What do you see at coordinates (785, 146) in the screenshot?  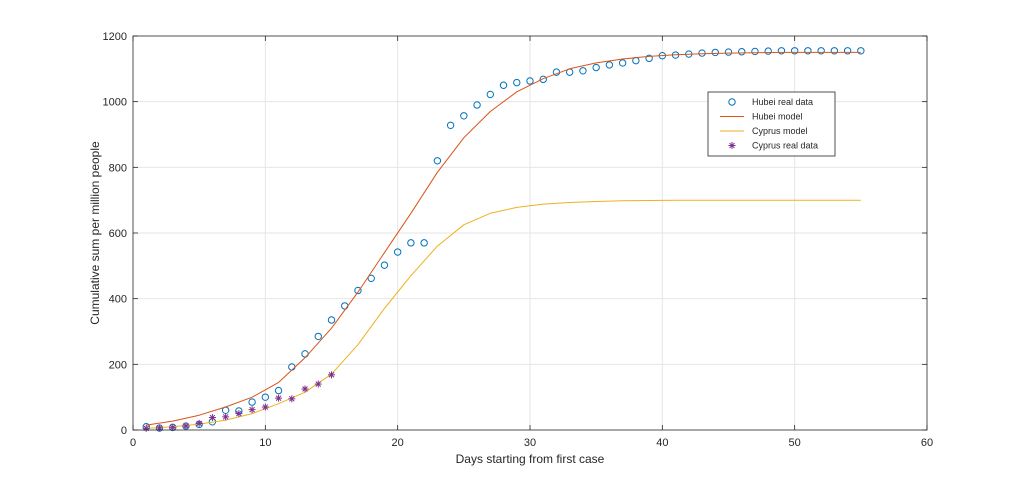 I see `legend-label-cyprus-real-data: Cyprus real data` at bounding box center [785, 146].